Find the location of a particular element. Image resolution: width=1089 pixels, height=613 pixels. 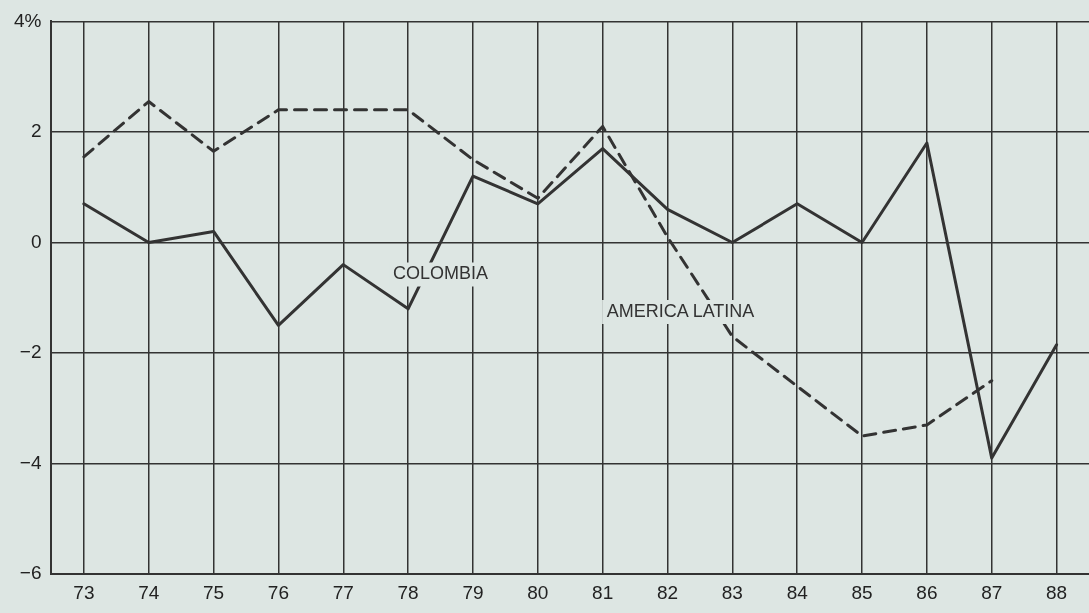

x-tick-label: 81 is located at coordinates (603, 592).